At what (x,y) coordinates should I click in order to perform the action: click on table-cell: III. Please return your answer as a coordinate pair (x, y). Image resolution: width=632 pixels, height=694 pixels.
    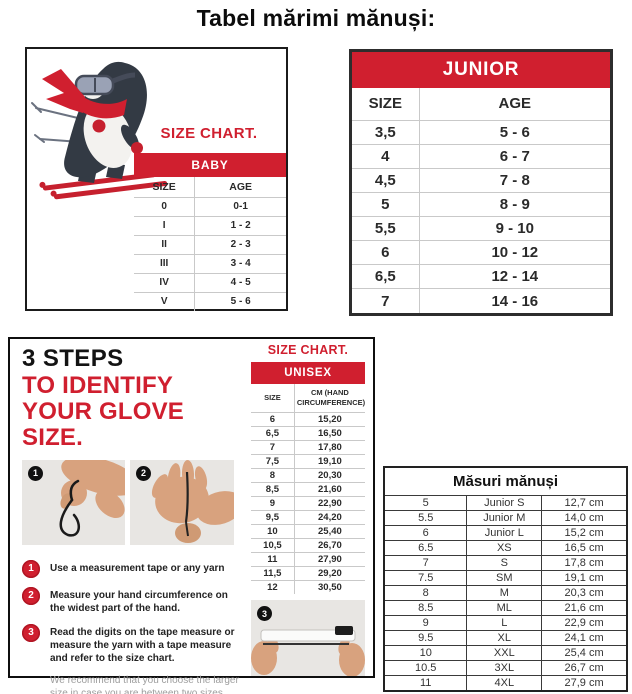
    Looking at the image, I should click on (165, 263).